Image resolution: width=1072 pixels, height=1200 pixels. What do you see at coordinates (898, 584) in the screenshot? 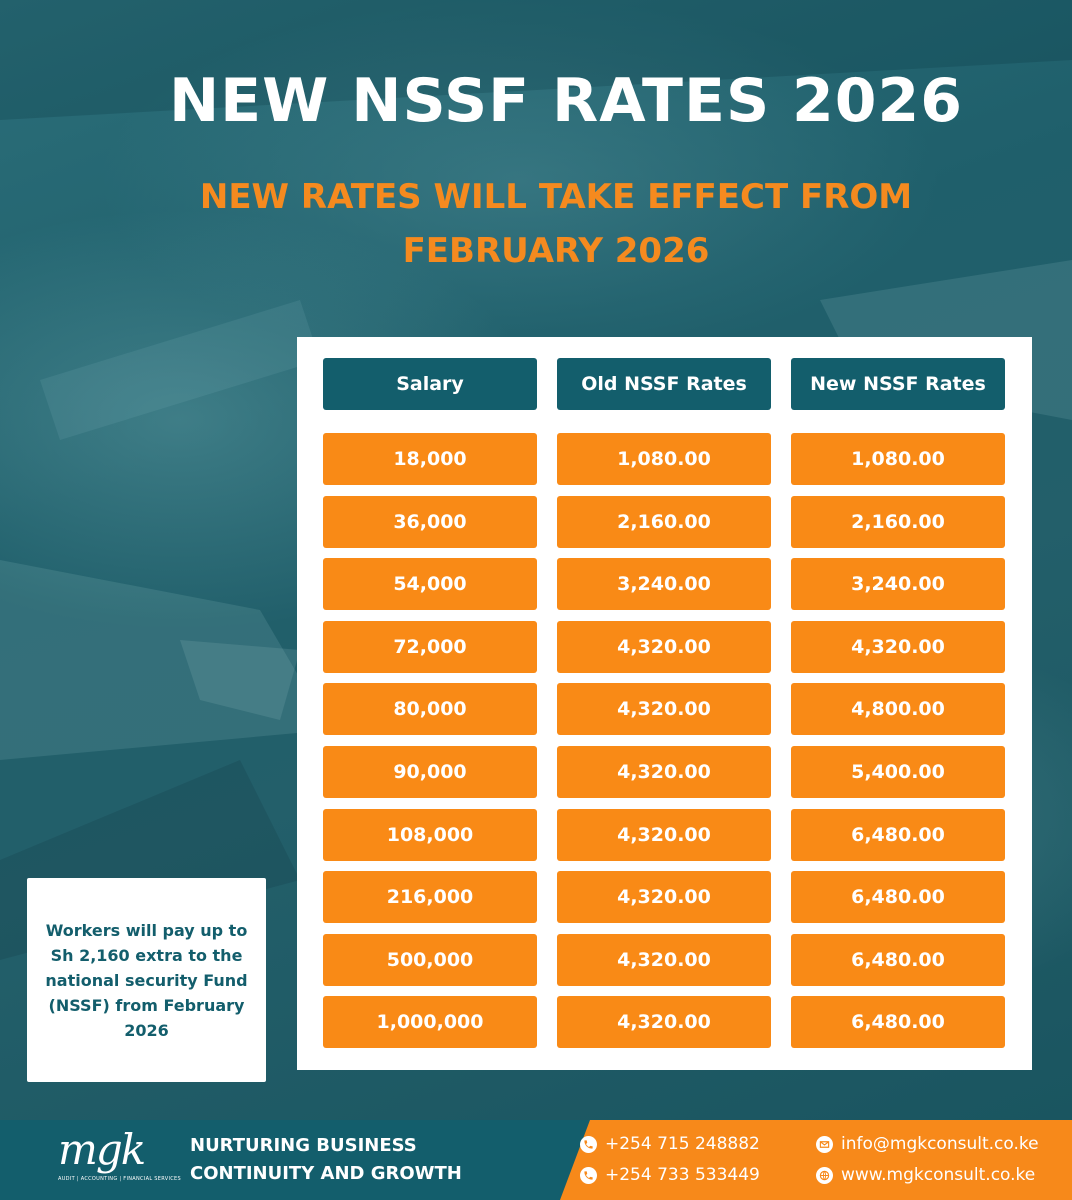
I see `table-cell-new-rate: 3,240.00` at bounding box center [898, 584].